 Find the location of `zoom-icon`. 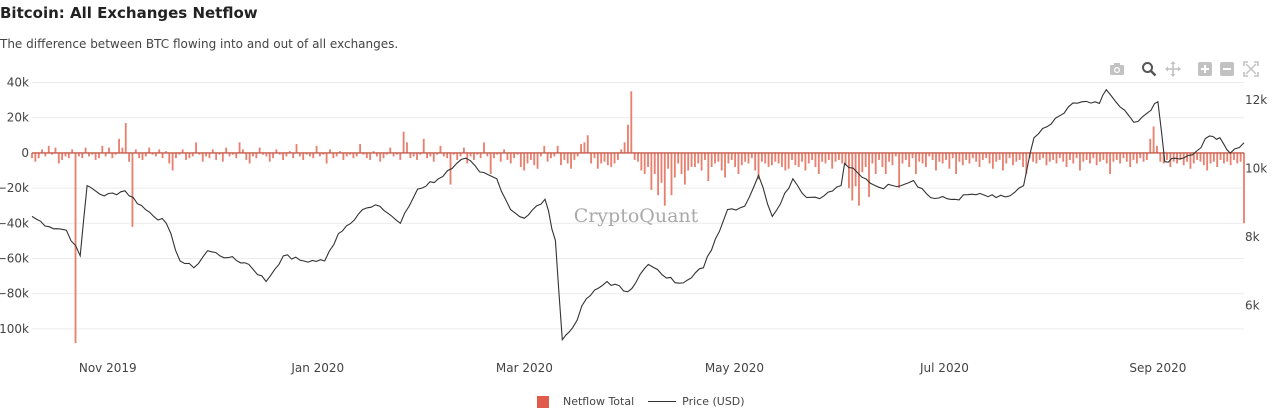

zoom-icon is located at coordinates (1149, 69).